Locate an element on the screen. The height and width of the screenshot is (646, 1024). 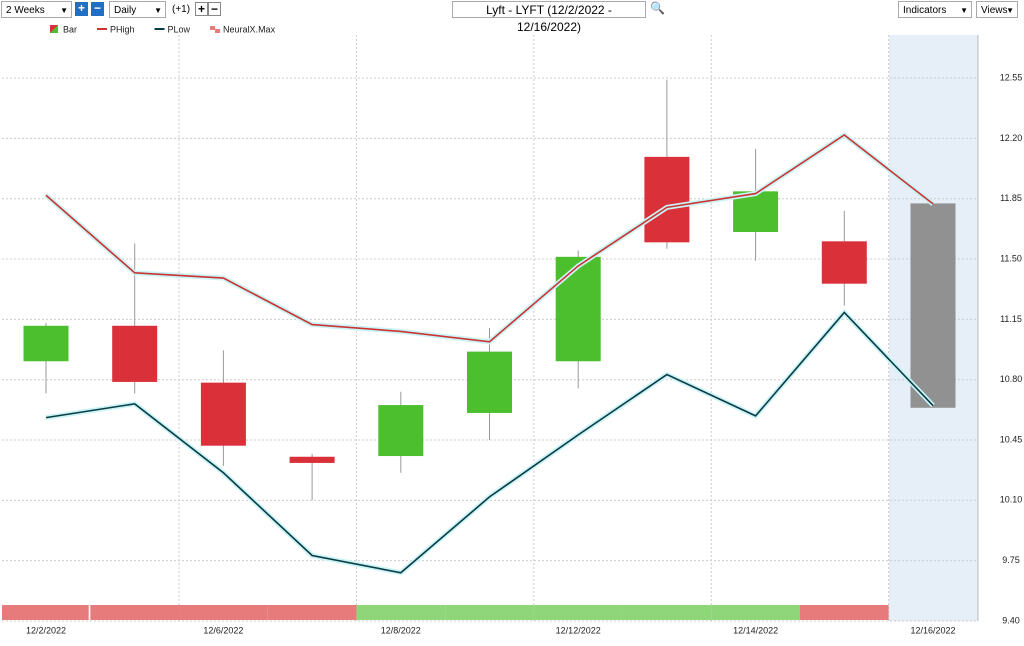
zoom-in: + is located at coordinates (81, 9).